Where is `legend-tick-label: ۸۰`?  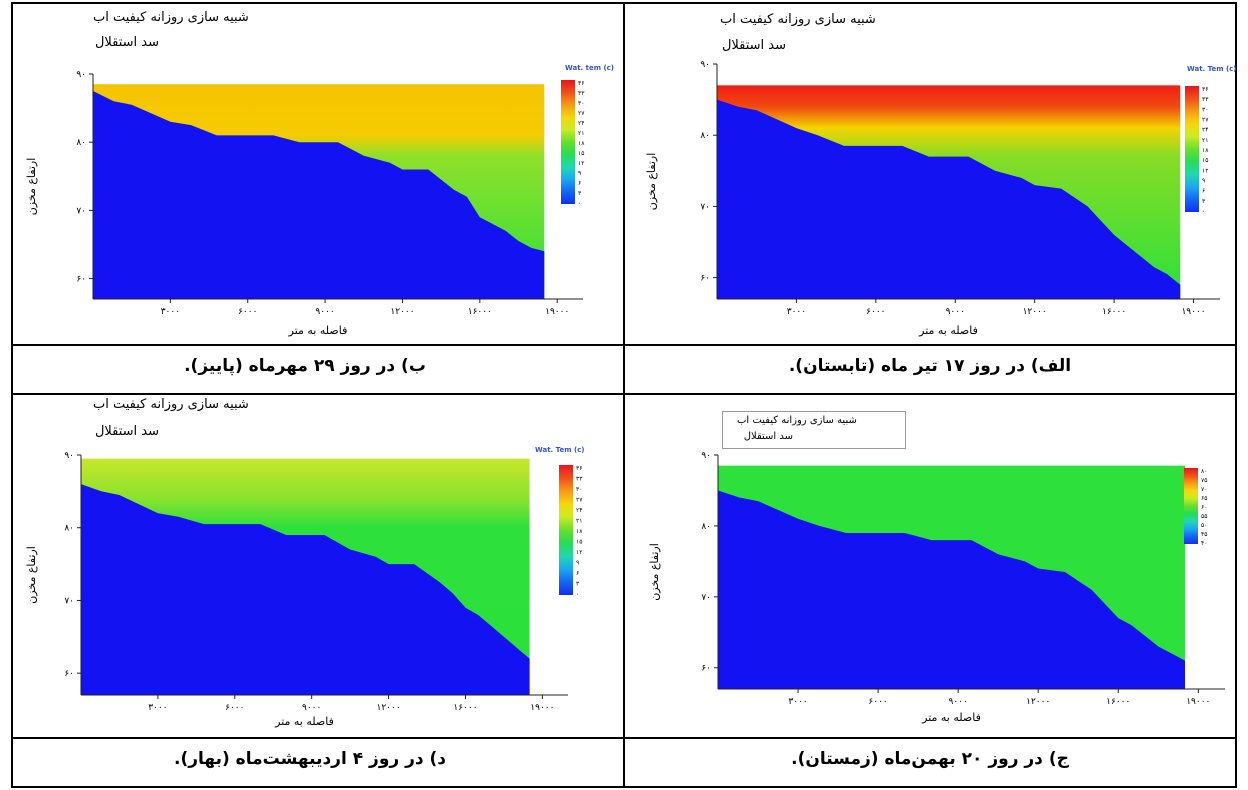
legend-tick-label: ۸۰ is located at coordinates (1204, 471).